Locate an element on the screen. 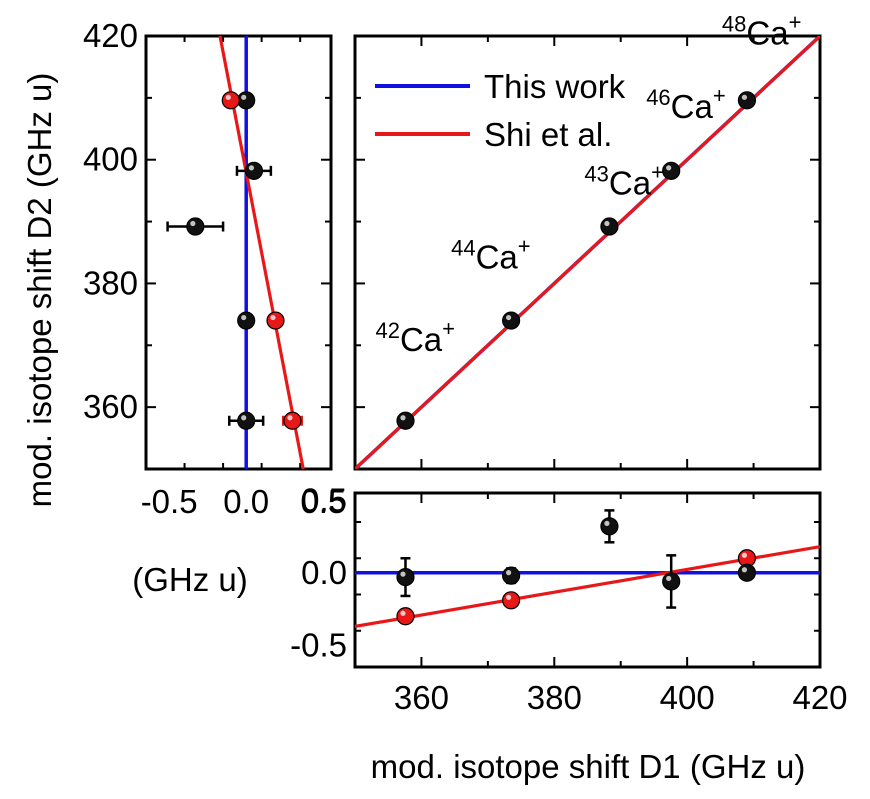 This screenshot has height=799, width=870. left_residual-y-tick-label: 360 is located at coordinates (110, 406).